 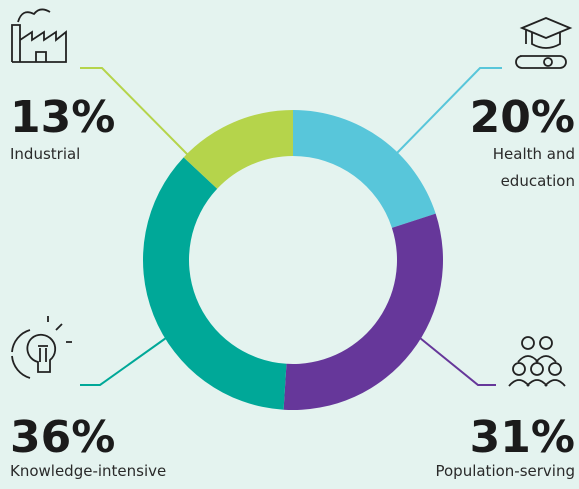 I want to click on factory-icon, so click(x=39, y=35).